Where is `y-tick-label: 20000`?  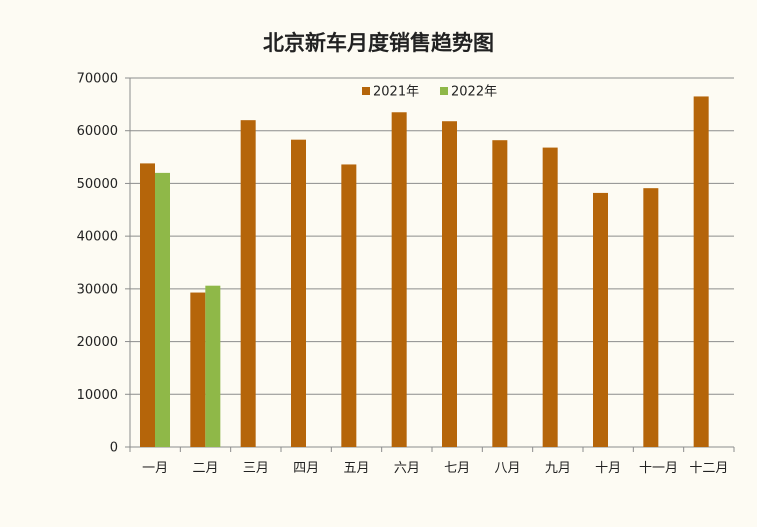 y-tick-label: 20000 is located at coordinates (97, 342).